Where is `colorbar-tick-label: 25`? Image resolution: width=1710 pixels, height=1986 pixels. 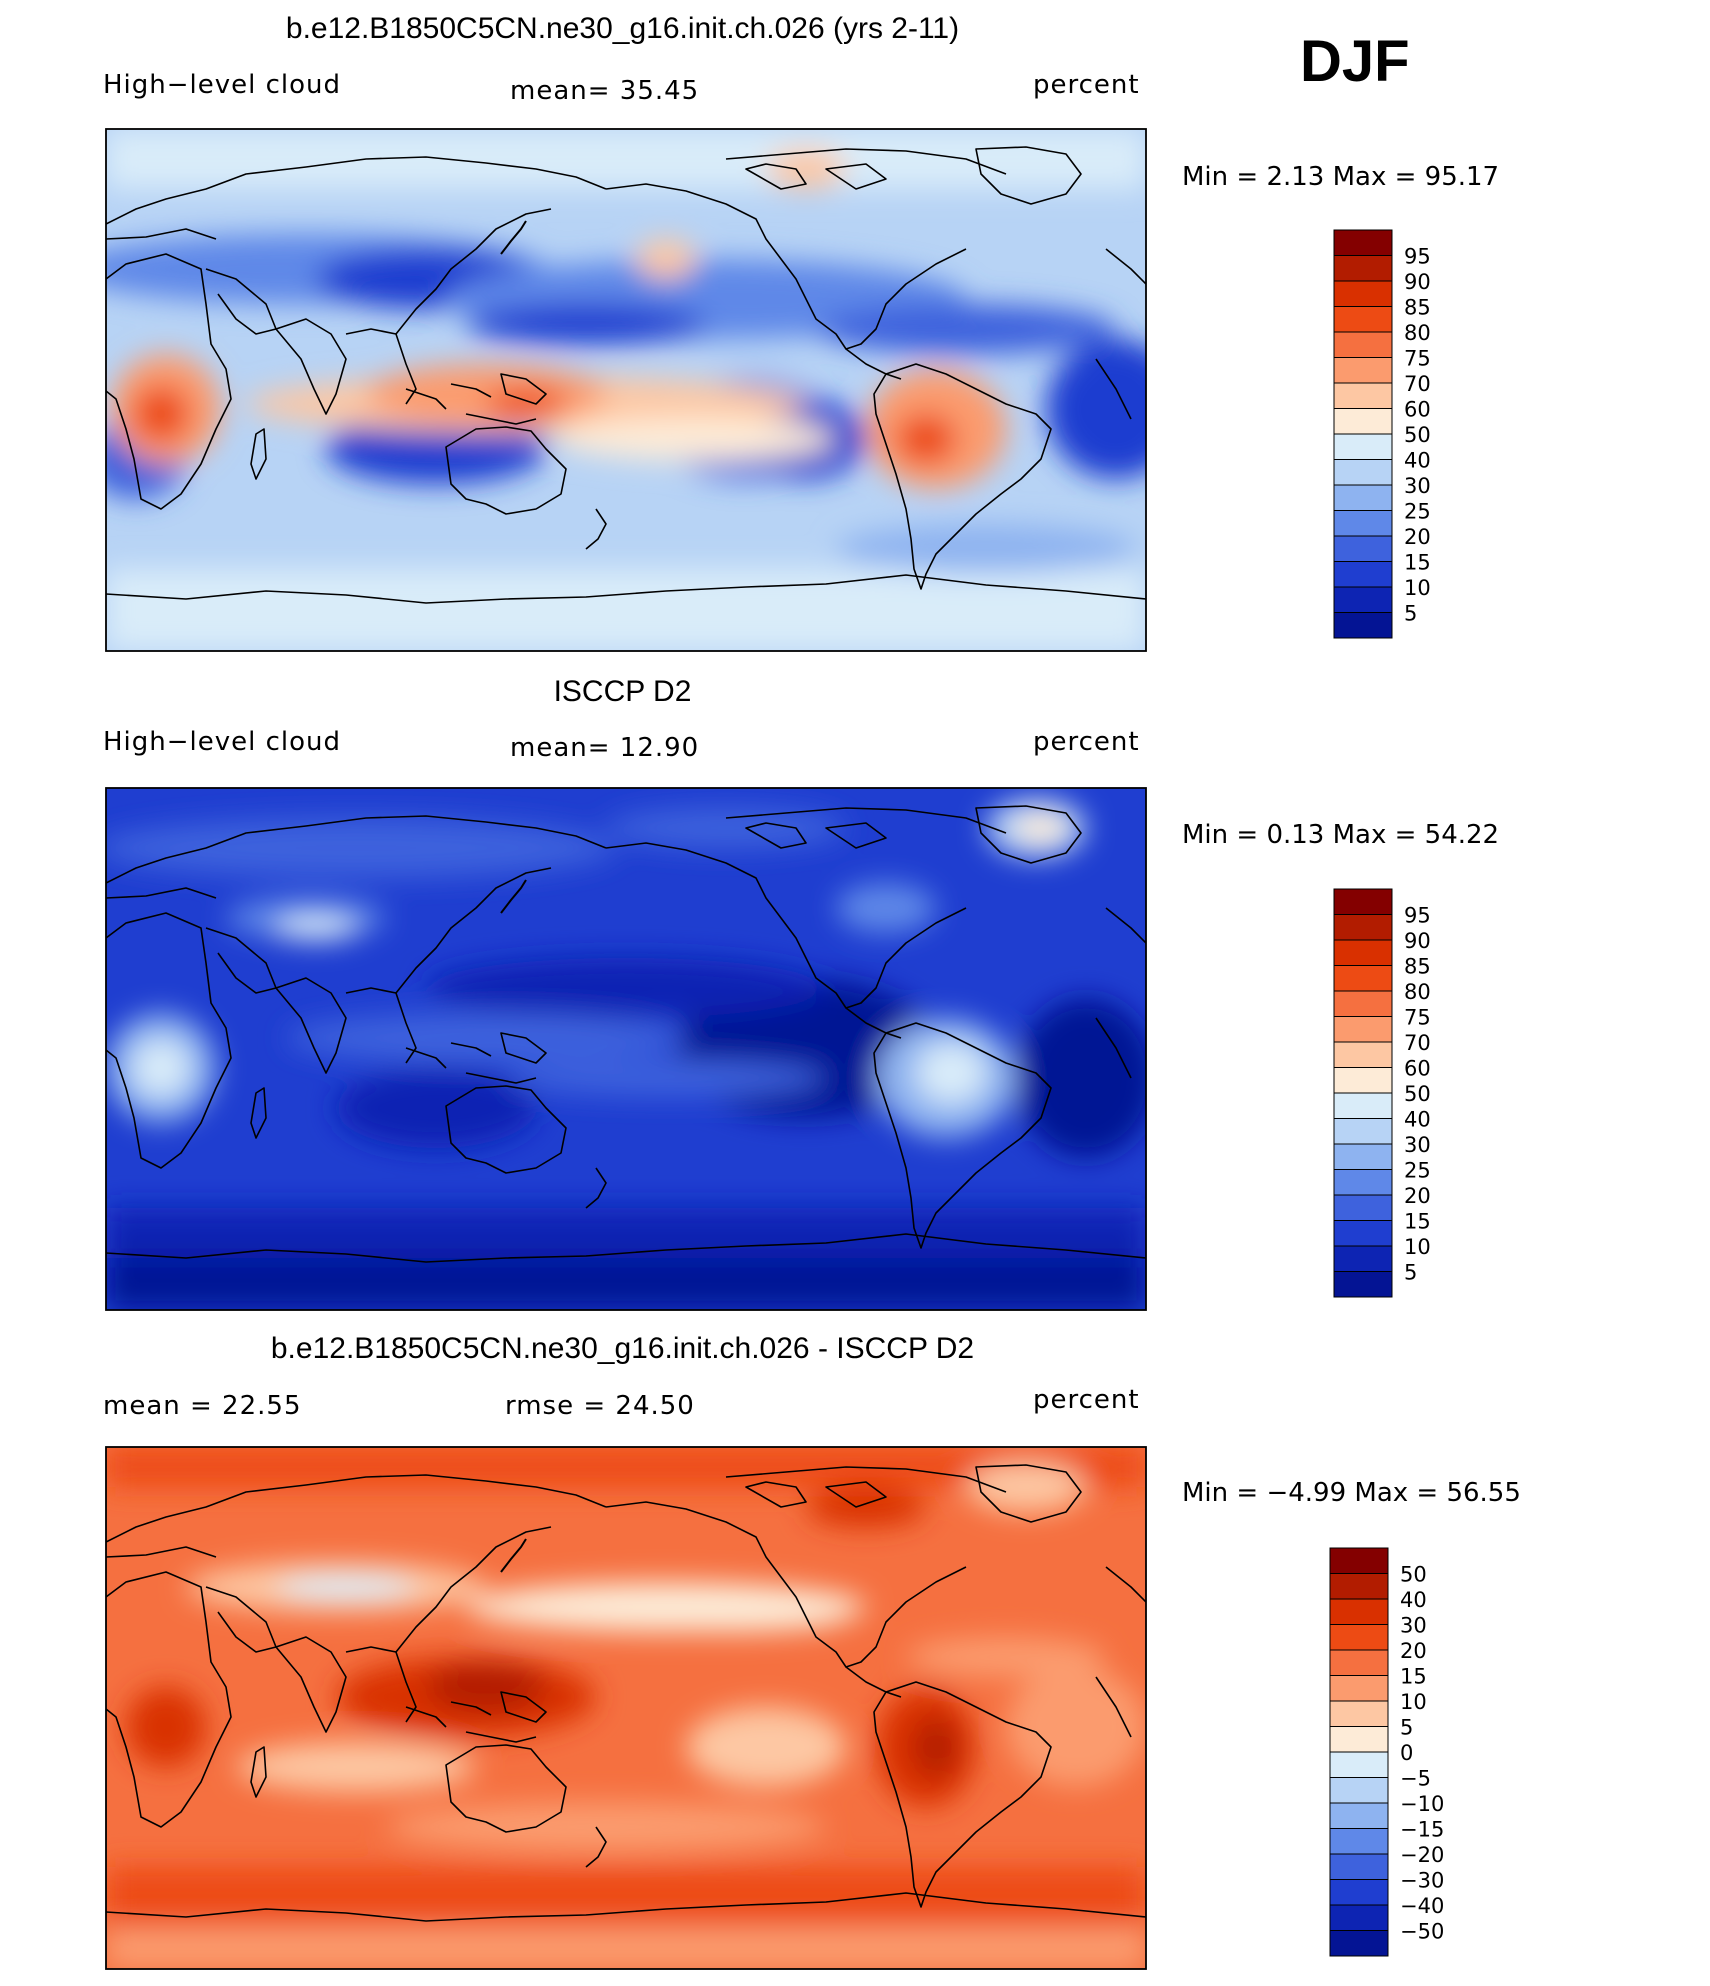 colorbar-tick-label: 25 is located at coordinates (1417, 512).